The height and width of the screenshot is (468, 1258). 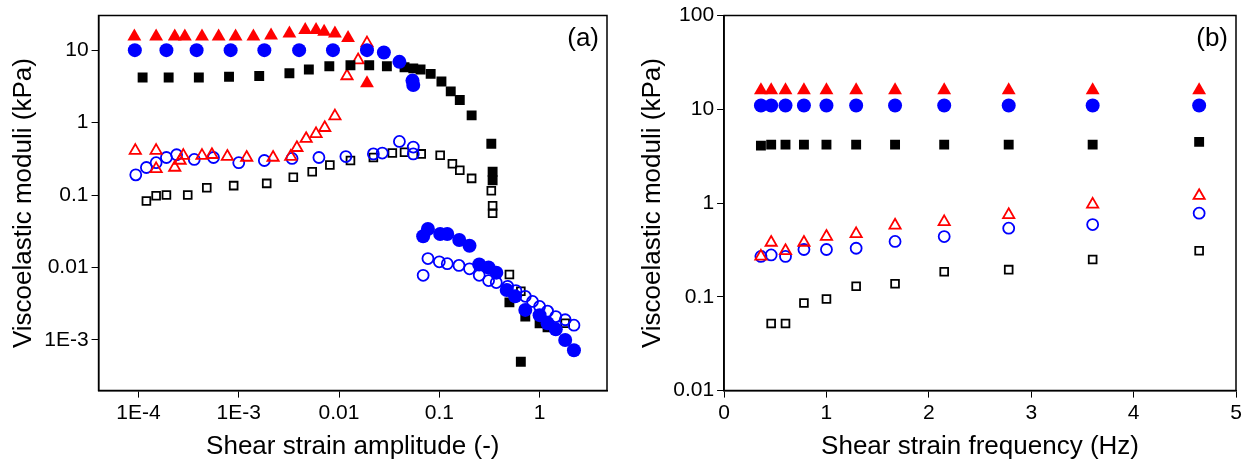 I want to click on x-tick-label: 5, so click(x=1236, y=411).